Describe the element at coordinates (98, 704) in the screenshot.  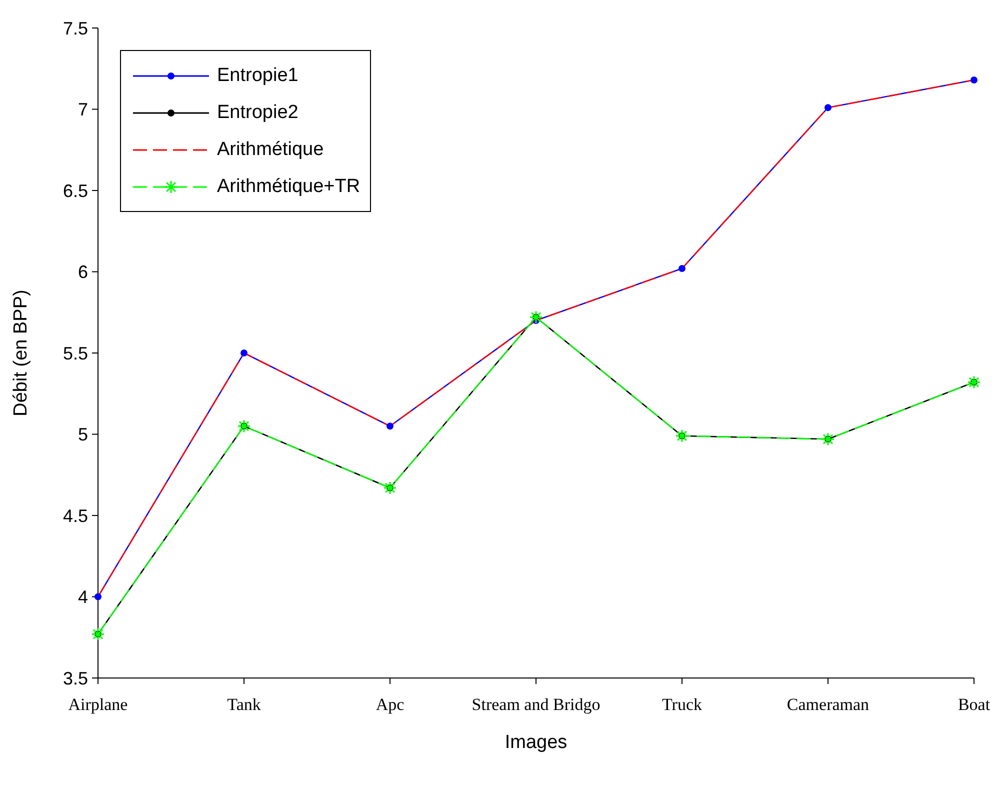
I see `x-tick-label: Airplane` at that location.